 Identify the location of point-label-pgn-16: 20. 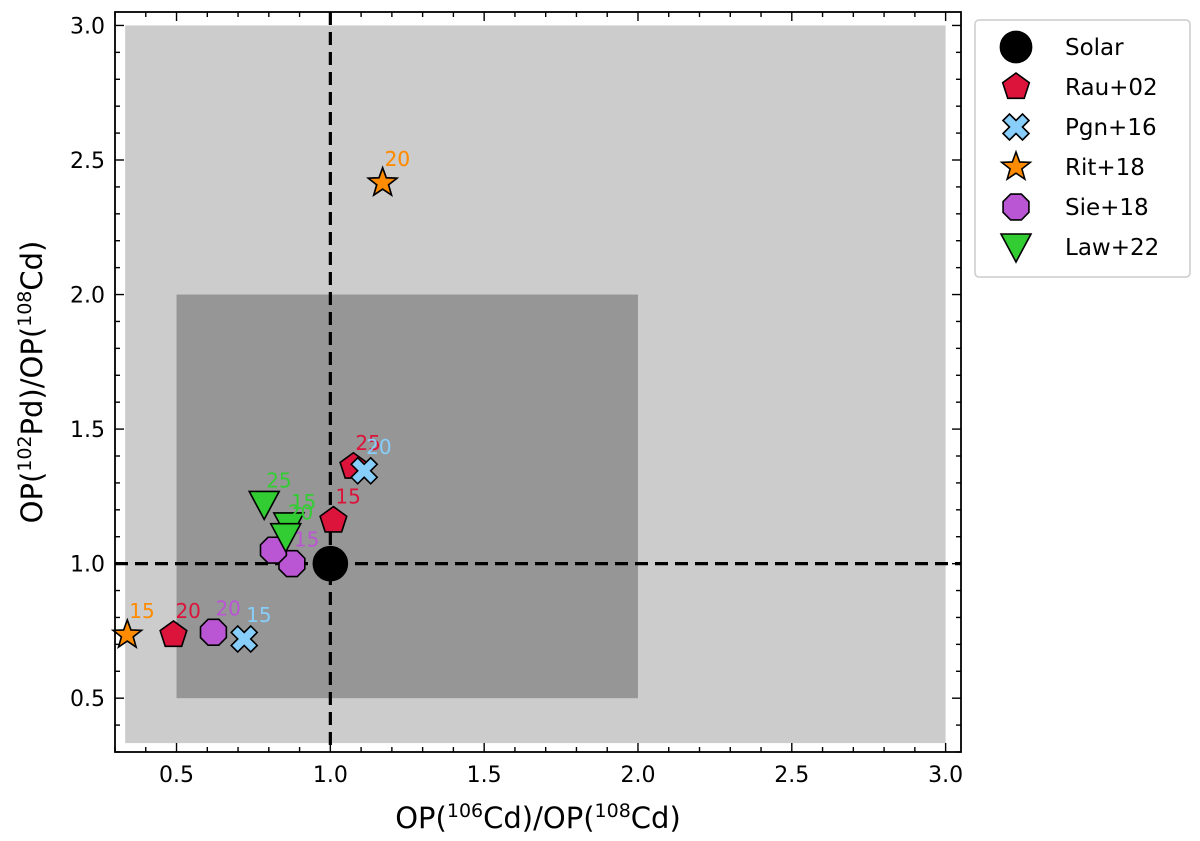
(378, 447).